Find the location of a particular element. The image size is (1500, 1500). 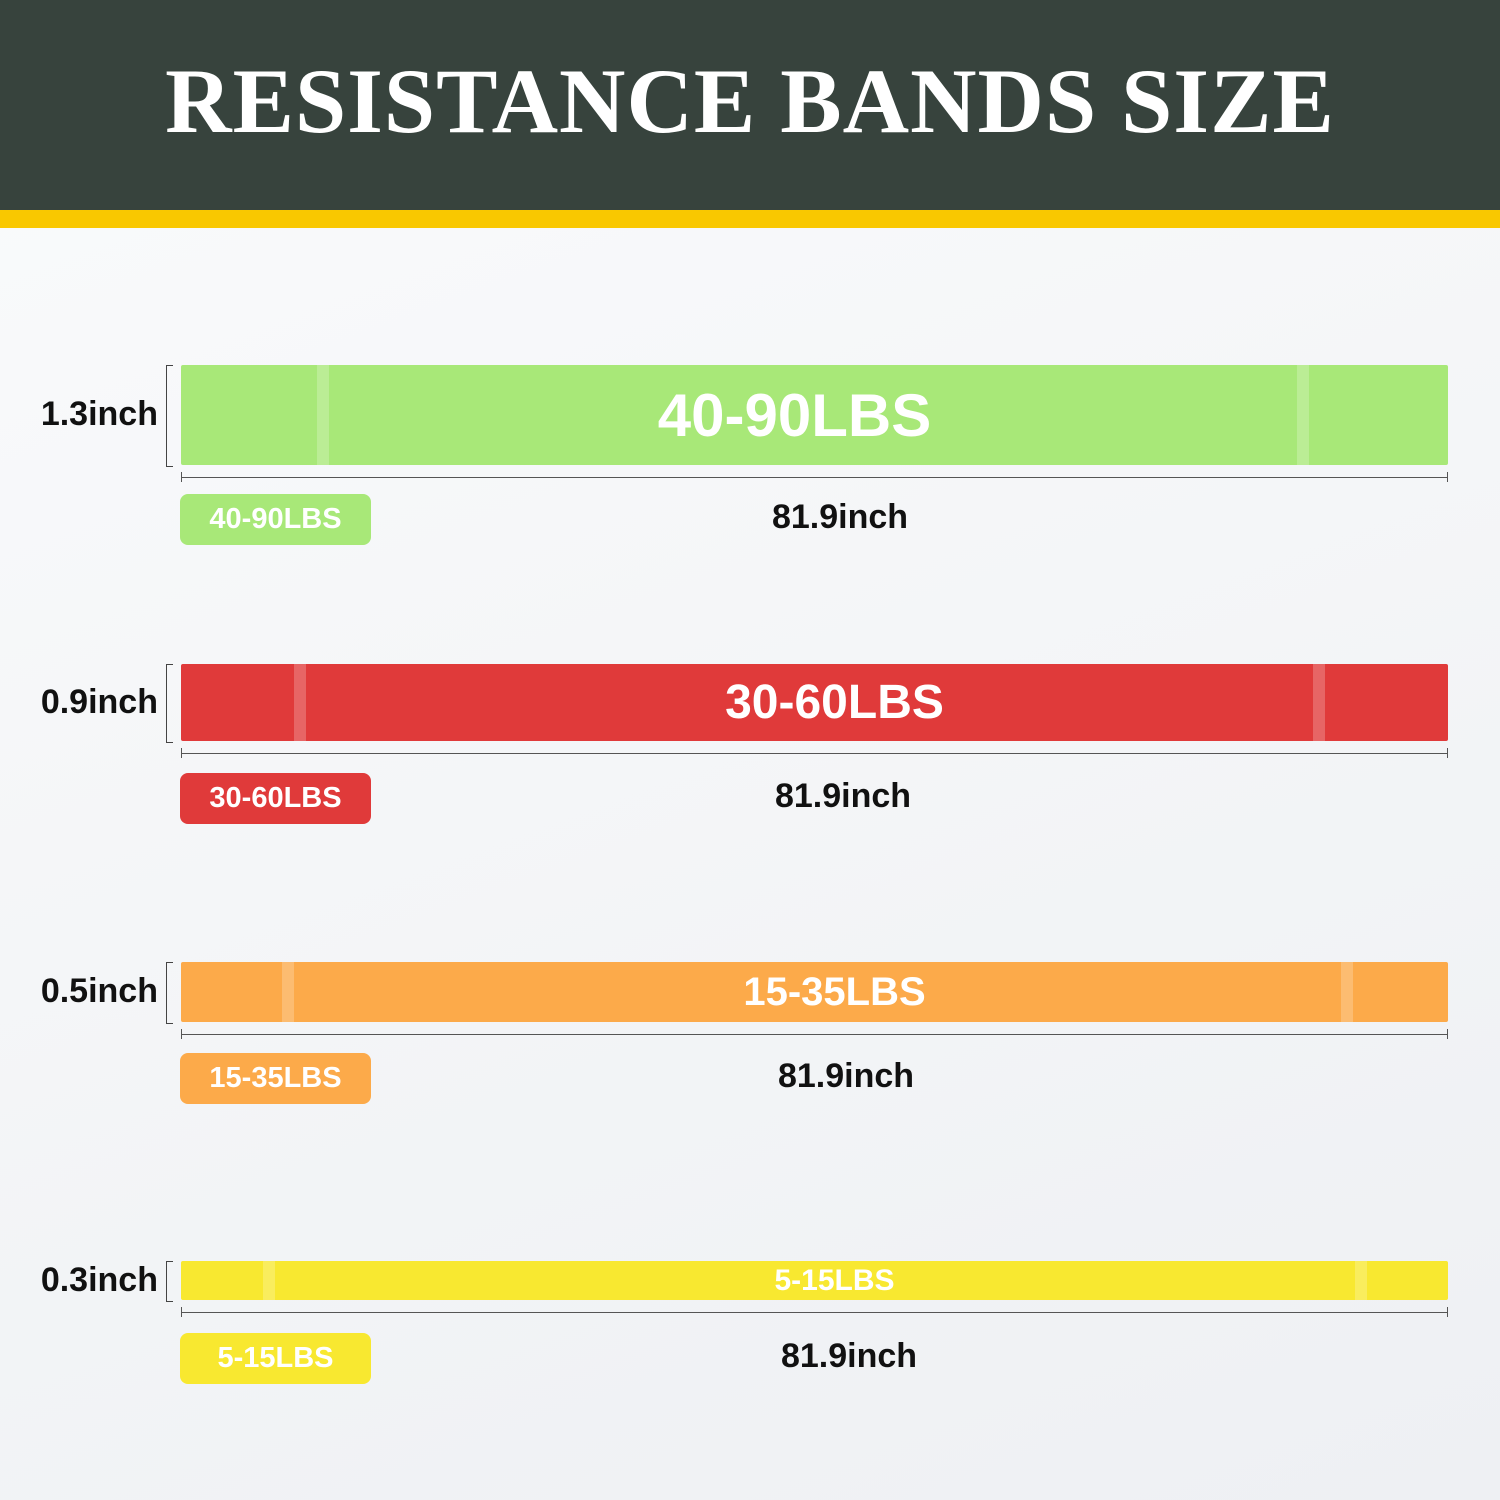

band-label: 40-90LBS is located at coordinates (794, 415).